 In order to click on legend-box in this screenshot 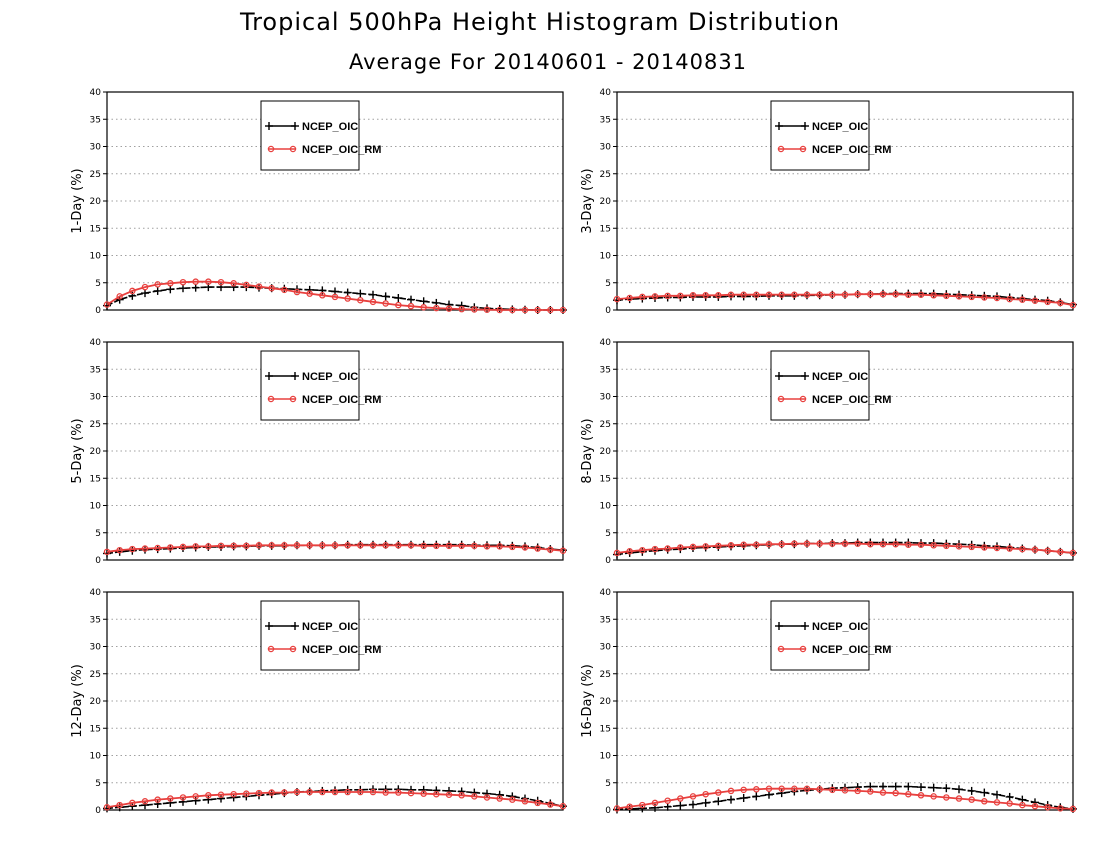, I will do `click(310, 135)`.